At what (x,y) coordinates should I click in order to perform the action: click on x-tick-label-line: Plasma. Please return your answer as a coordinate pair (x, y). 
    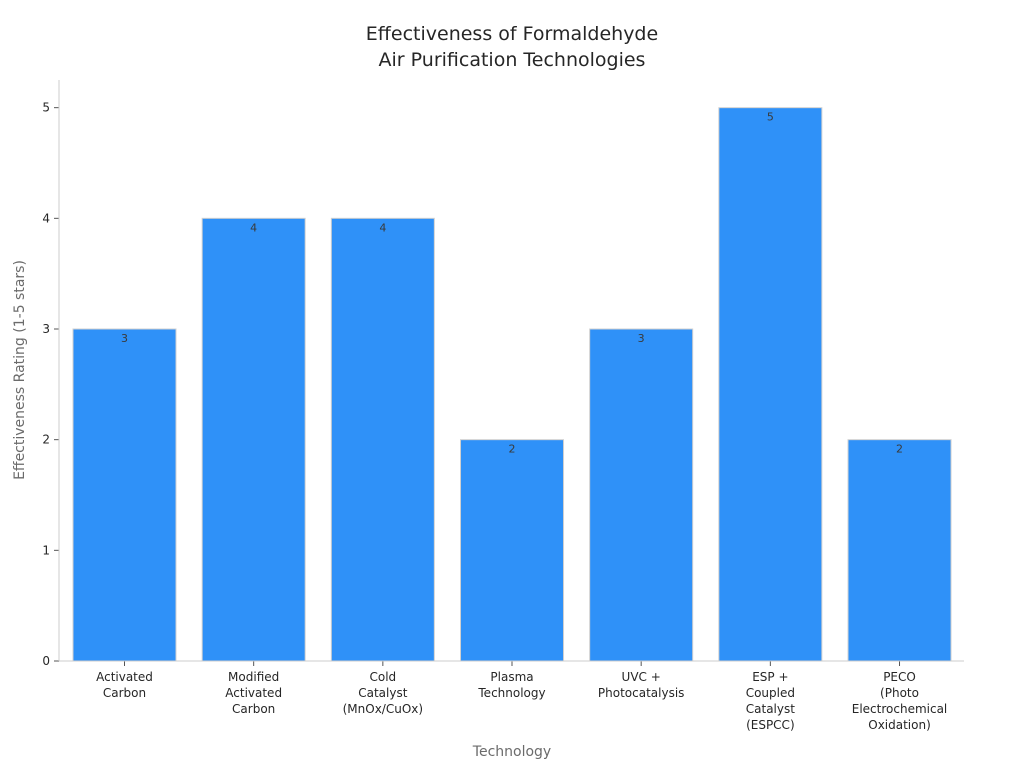
    Looking at the image, I should click on (511, 677).